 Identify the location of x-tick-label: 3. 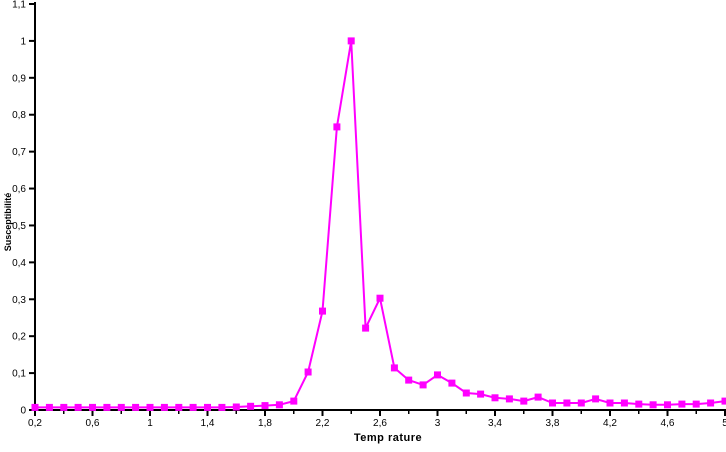
(438, 423).